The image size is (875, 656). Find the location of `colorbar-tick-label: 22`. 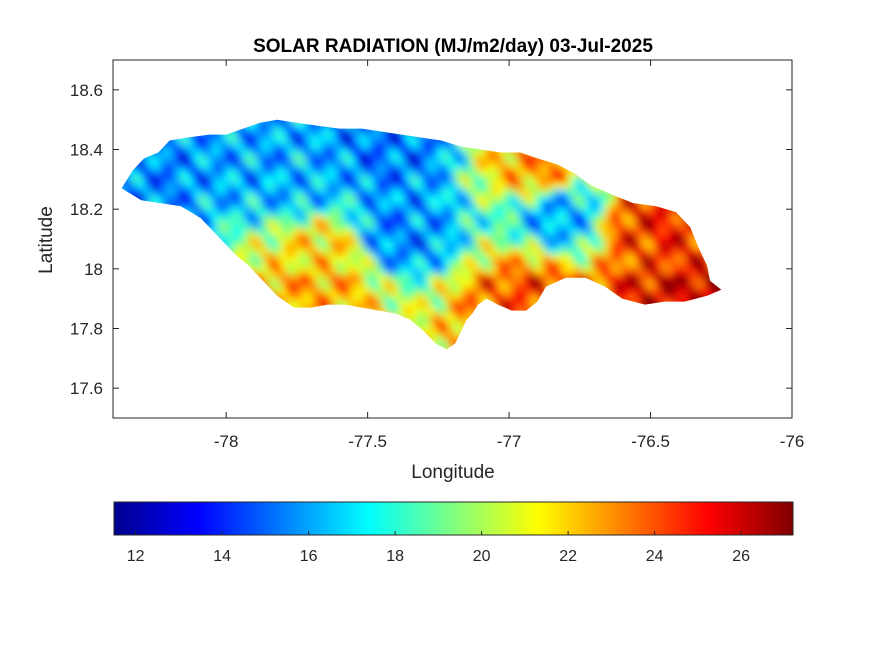

colorbar-tick-label: 22 is located at coordinates (568, 556).